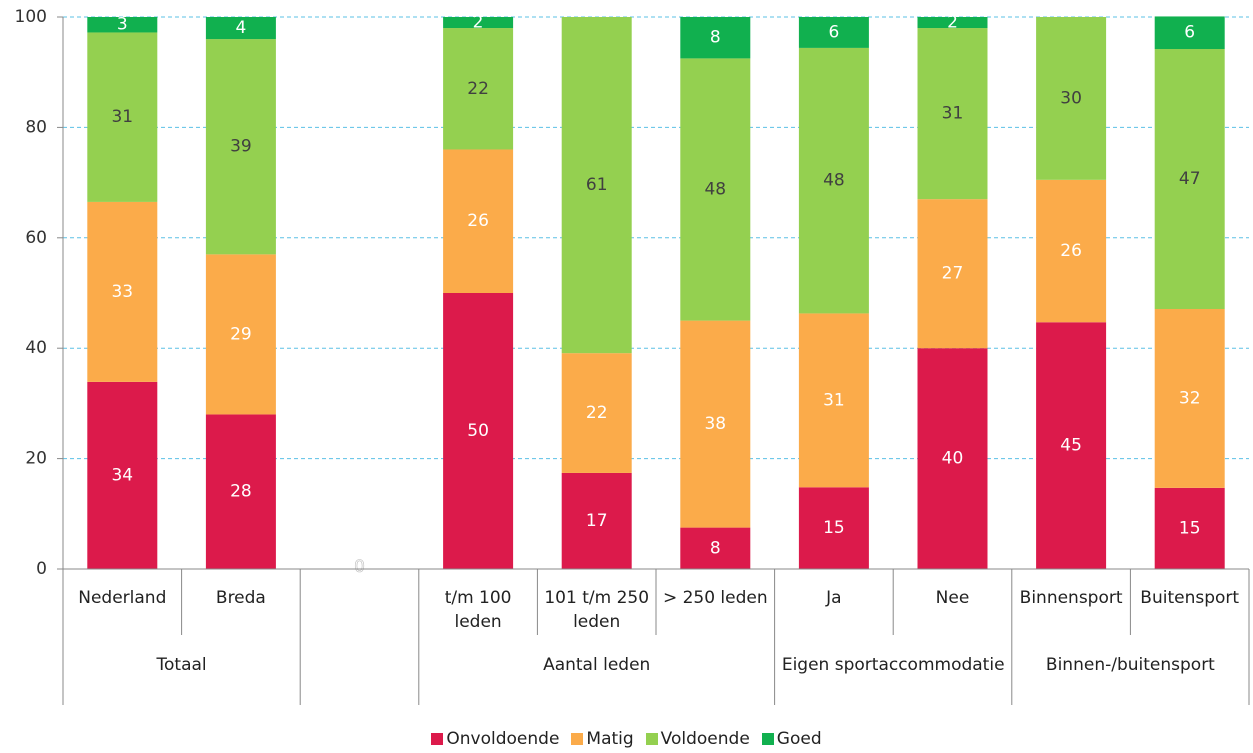 The width and height of the screenshot is (1253, 753). I want to click on data-label: 34, so click(122, 475).